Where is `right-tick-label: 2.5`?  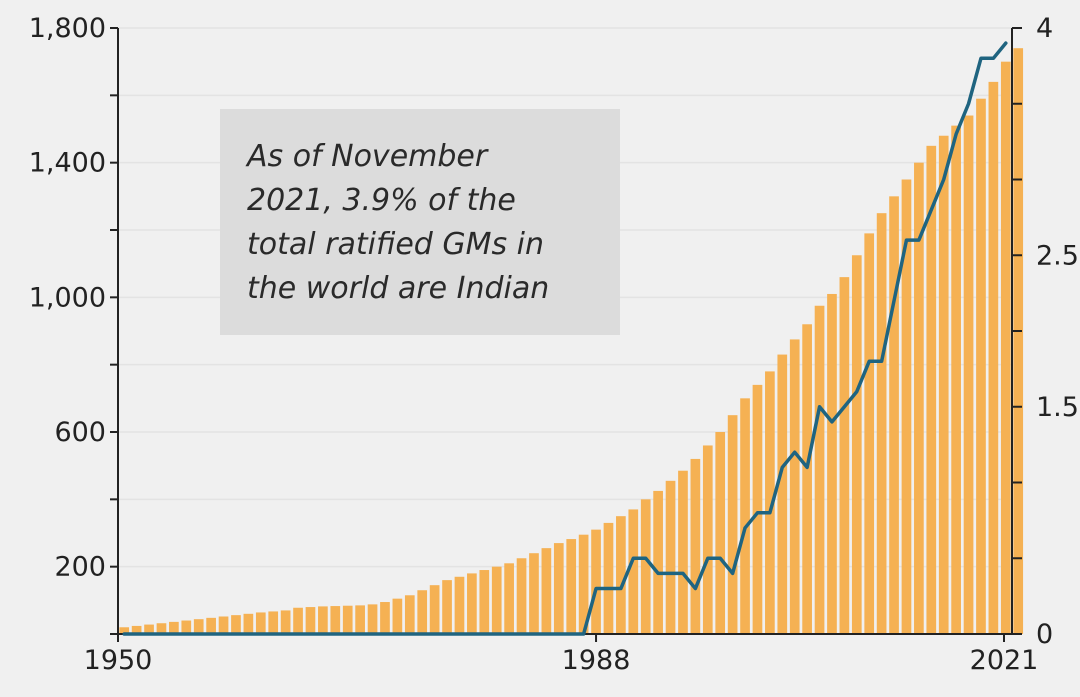
right-tick-label: 2.5 is located at coordinates (1057, 255).